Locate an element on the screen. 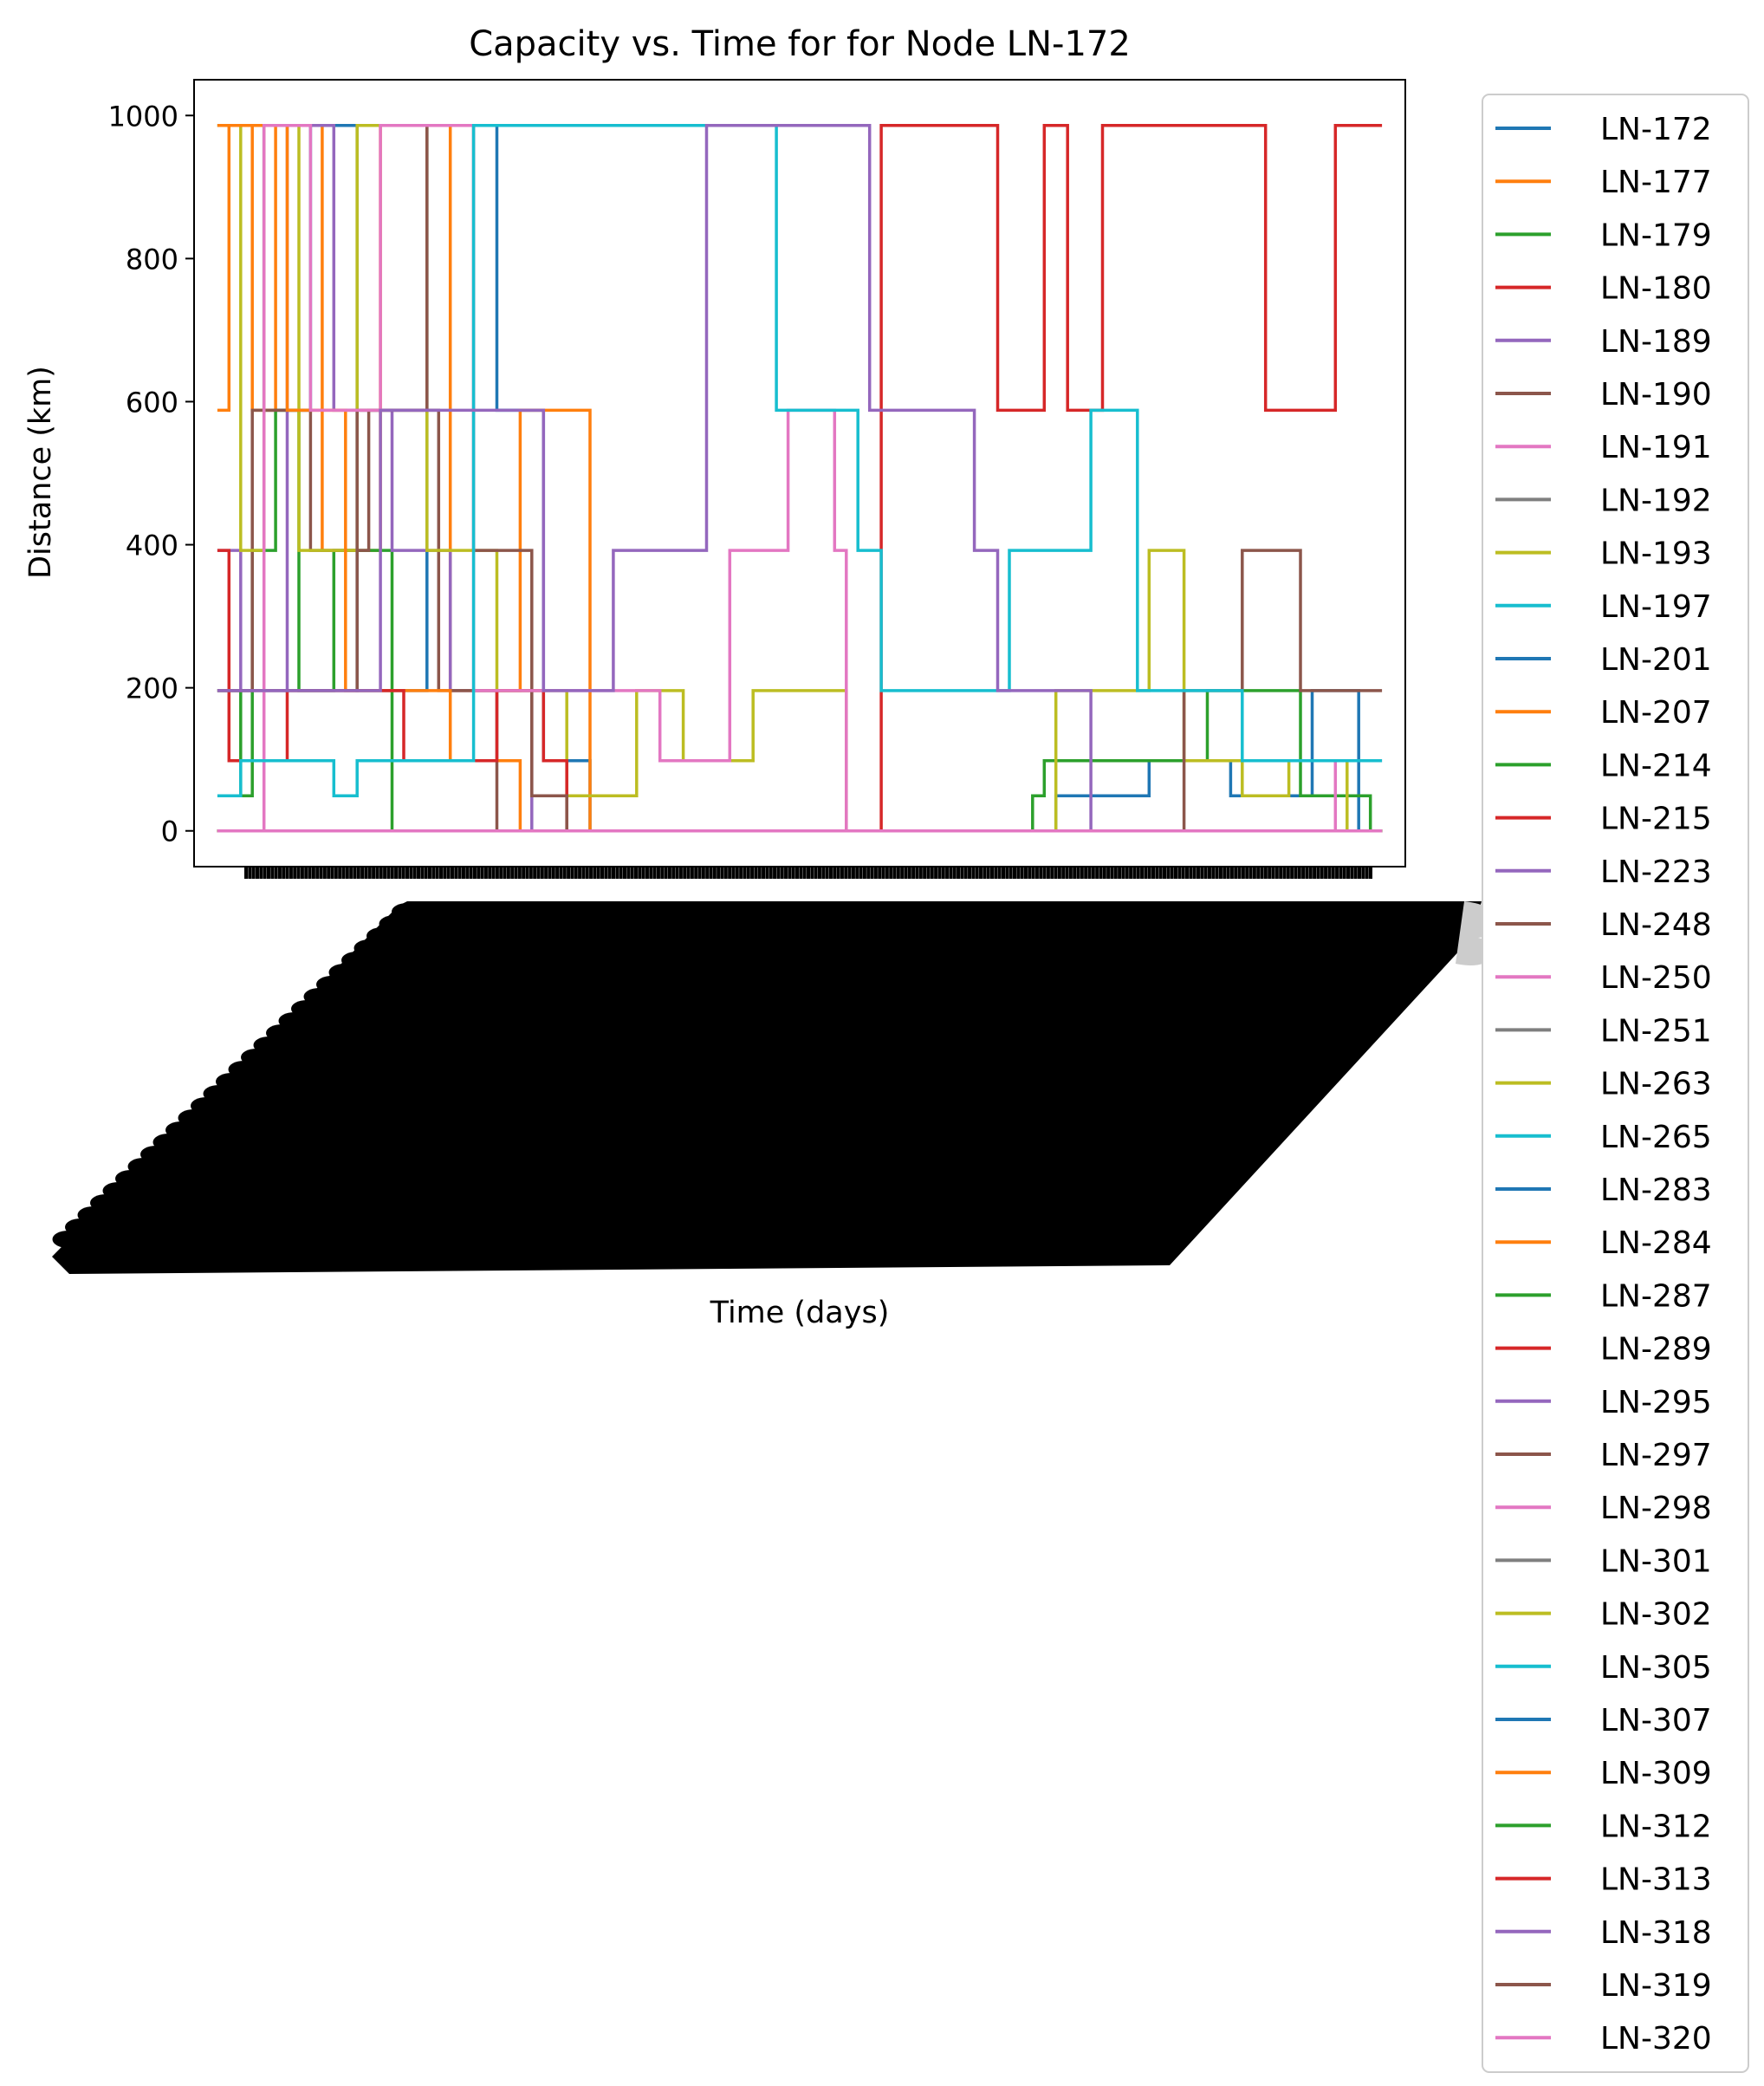 This screenshot has height=2086, width=1764. legend-label-ln-313: LN-313 is located at coordinates (1656, 1880).